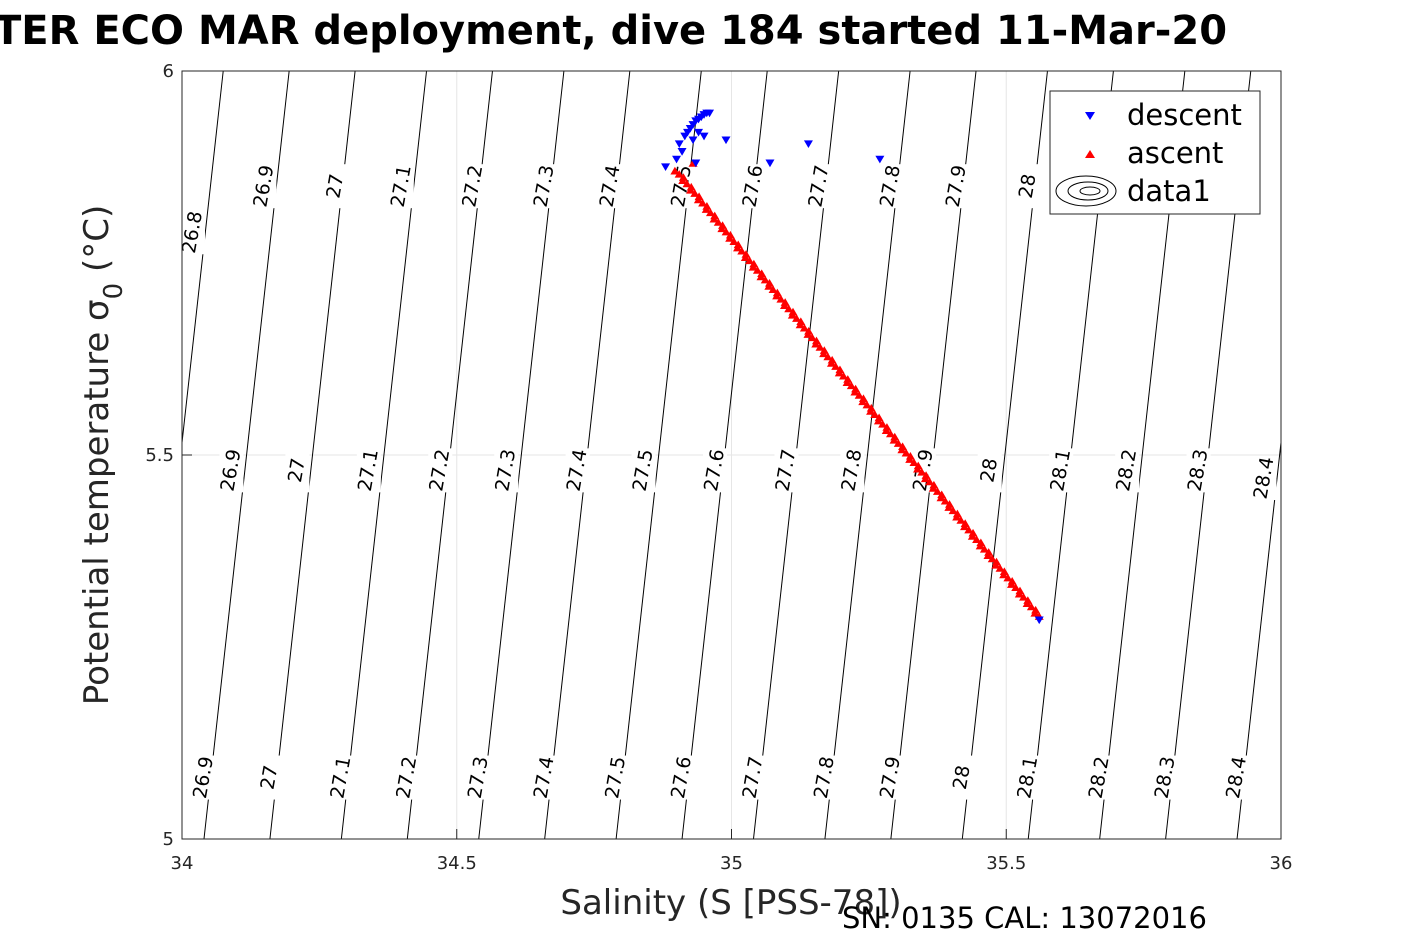  I want to click on x-axis-label: Salinity (S [PSS-78]), so click(730, 903).